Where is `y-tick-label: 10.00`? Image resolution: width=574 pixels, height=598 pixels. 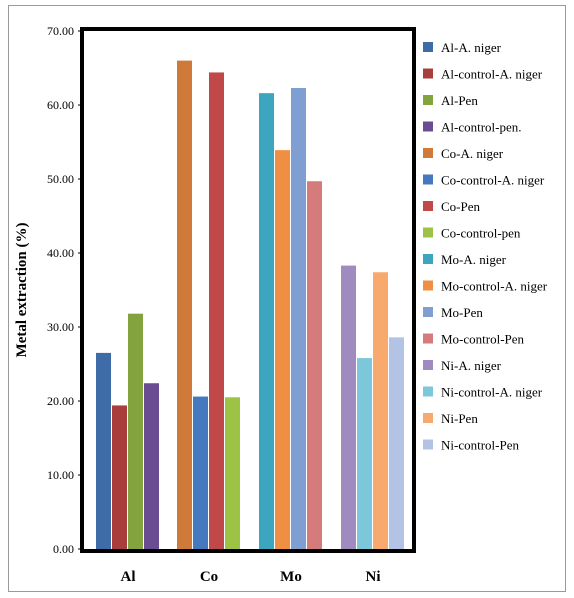 y-tick-label: 10.00 is located at coordinates (60, 475).